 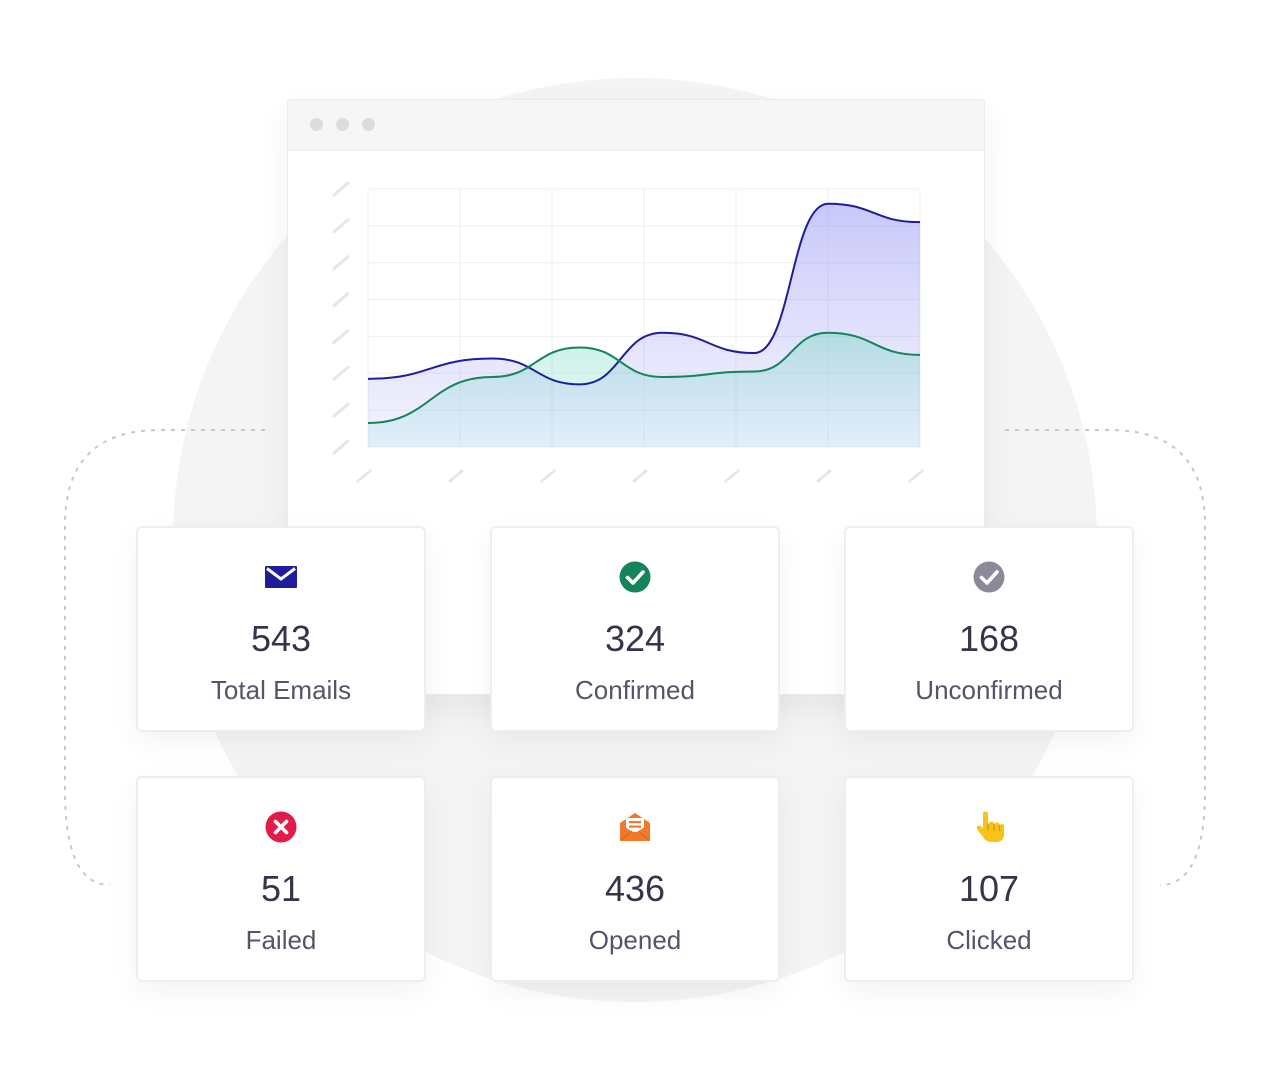 What do you see at coordinates (281, 690) in the screenshot?
I see `stat-label: Total Emails` at bounding box center [281, 690].